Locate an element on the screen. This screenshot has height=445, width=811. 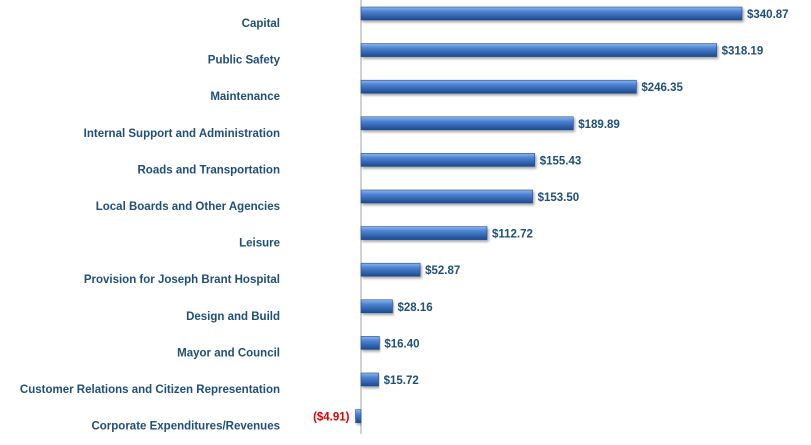
category-label-1: Public Safety is located at coordinates (244, 61).